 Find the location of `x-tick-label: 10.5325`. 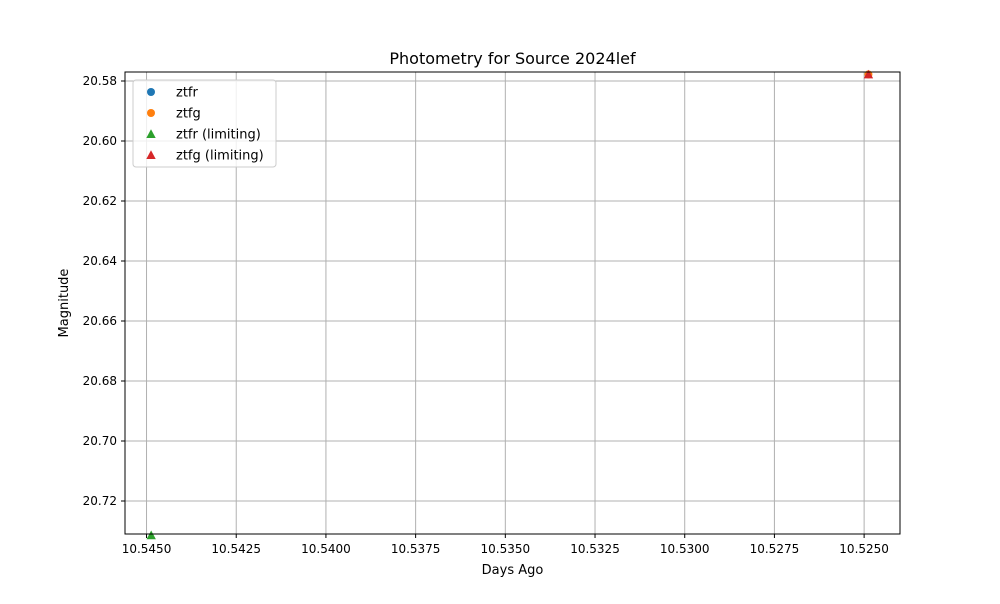

x-tick-label: 10.5325 is located at coordinates (595, 549).